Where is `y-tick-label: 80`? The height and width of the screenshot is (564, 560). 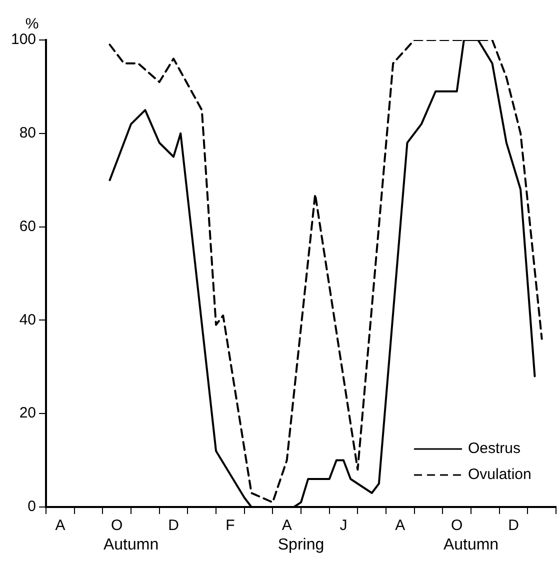
y-tick-label: 80 is located at coordinates (27, 133).